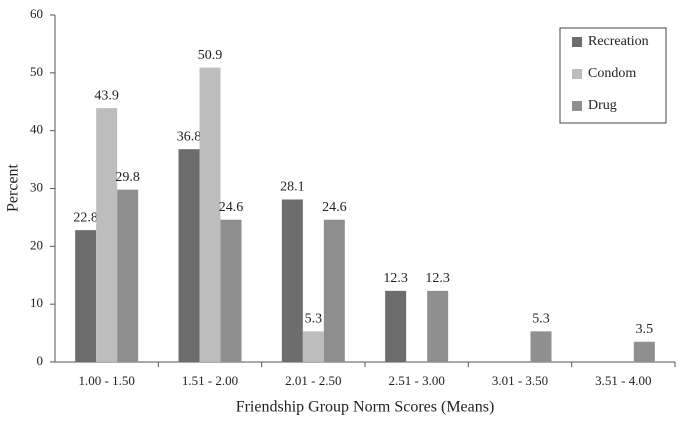 Image resolution: width=682 pixels, height=424 pixels. What do you see at coordinates (13, 187) in the screenshot?
I see `y-axis-label: Percent` at bounding box center [13, 187].